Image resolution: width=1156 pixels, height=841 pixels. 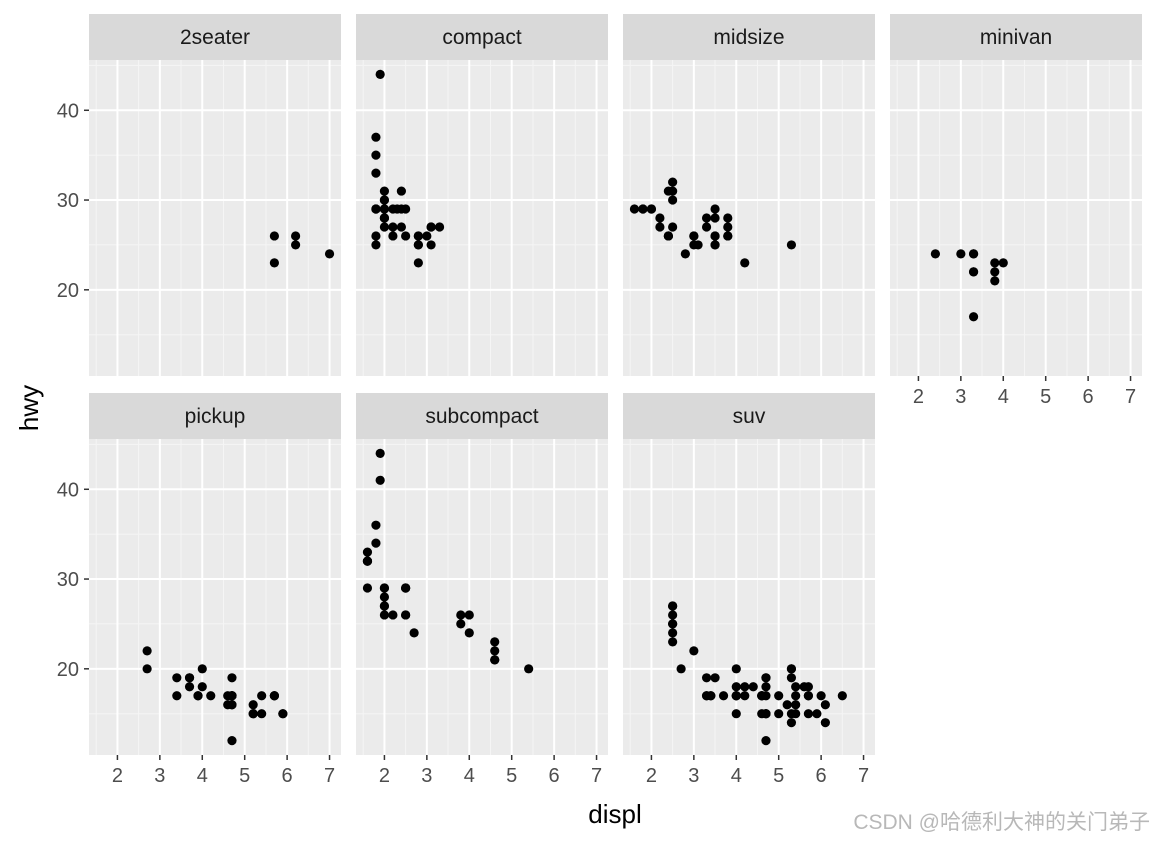 What do you see at coordinates (749, 590) in the screenshot?
I see `facet-suv: suv 2 3 4 5 6 7` at bounding box center [749, 590].